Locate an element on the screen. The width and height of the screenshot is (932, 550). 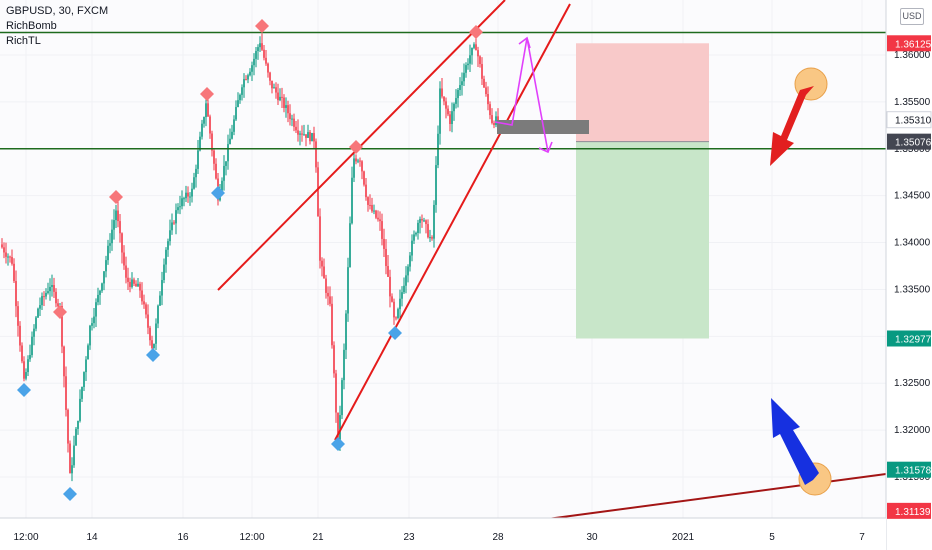
price-label-1: 1.35310 is located at coordinates (913, 121).